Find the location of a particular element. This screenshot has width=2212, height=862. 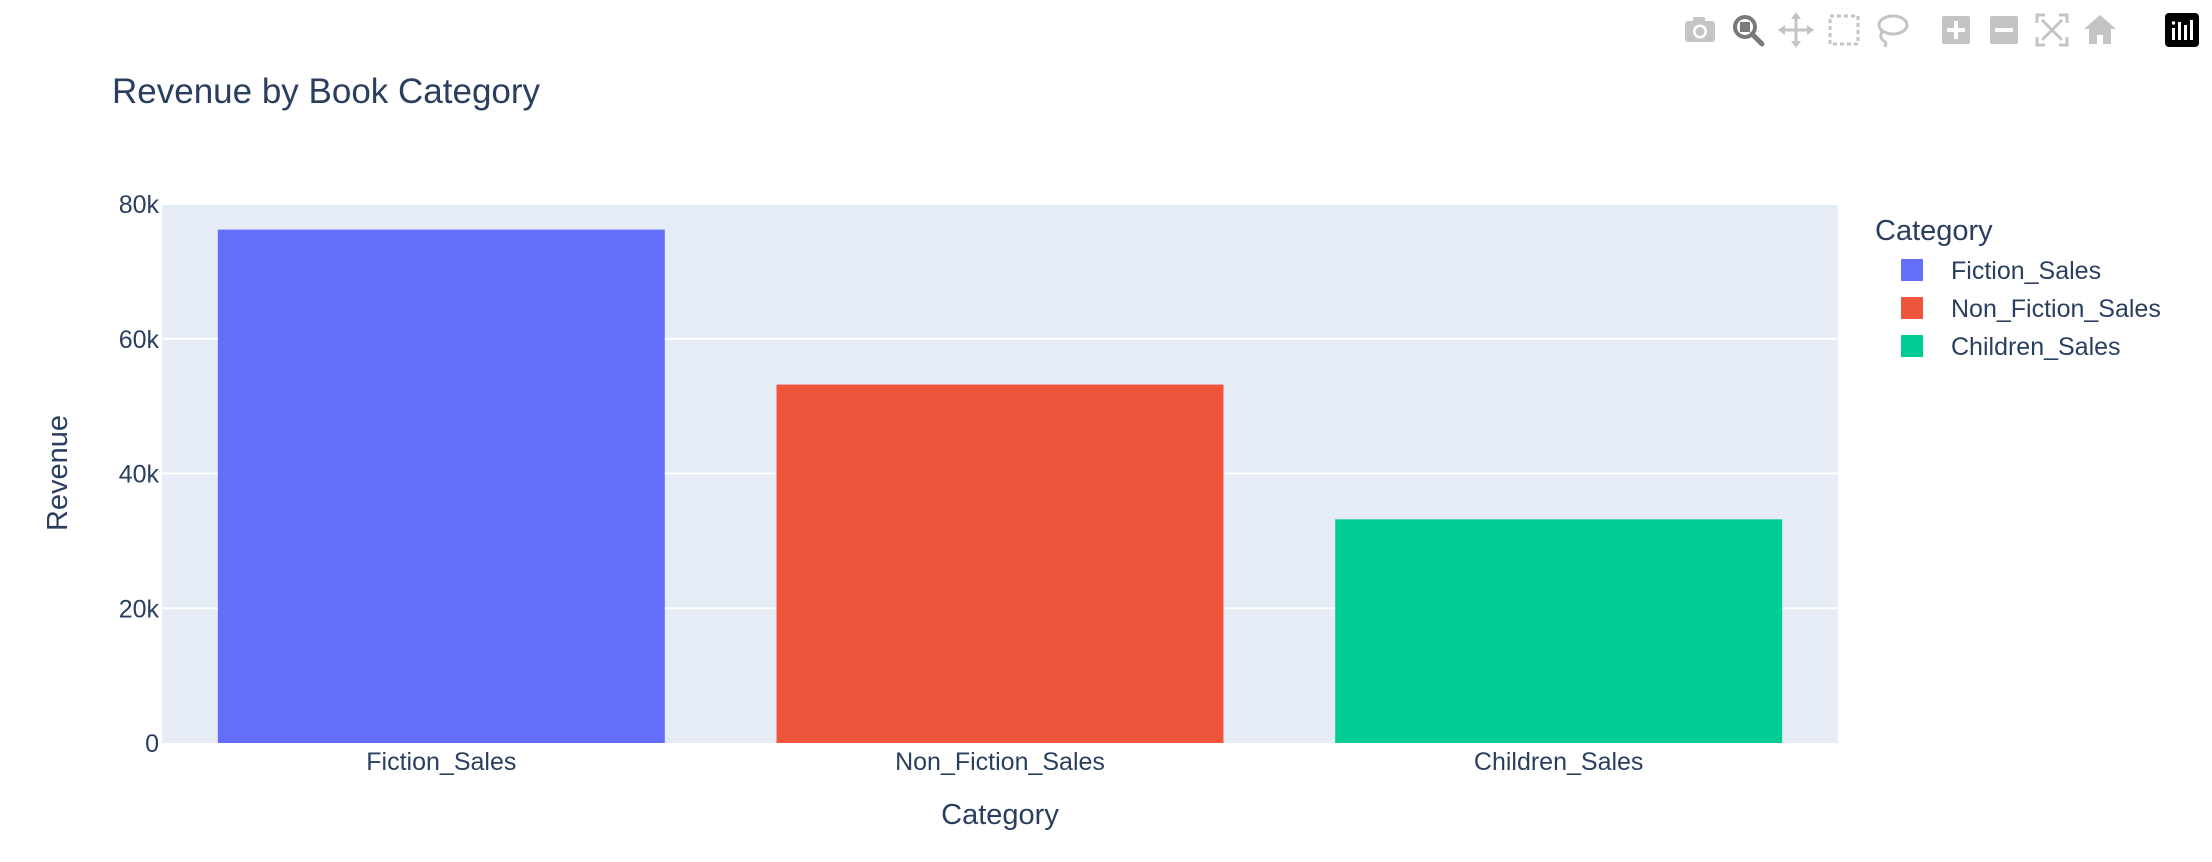

bar-fiction-sales is located at coordinates (441, 486).